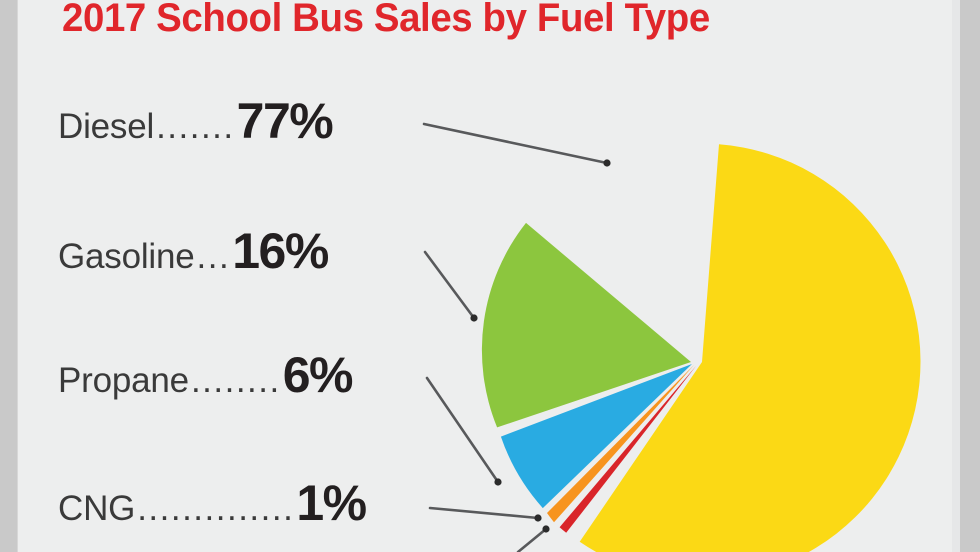  I want to click on leader-line-gasoline, so click(449, 285).